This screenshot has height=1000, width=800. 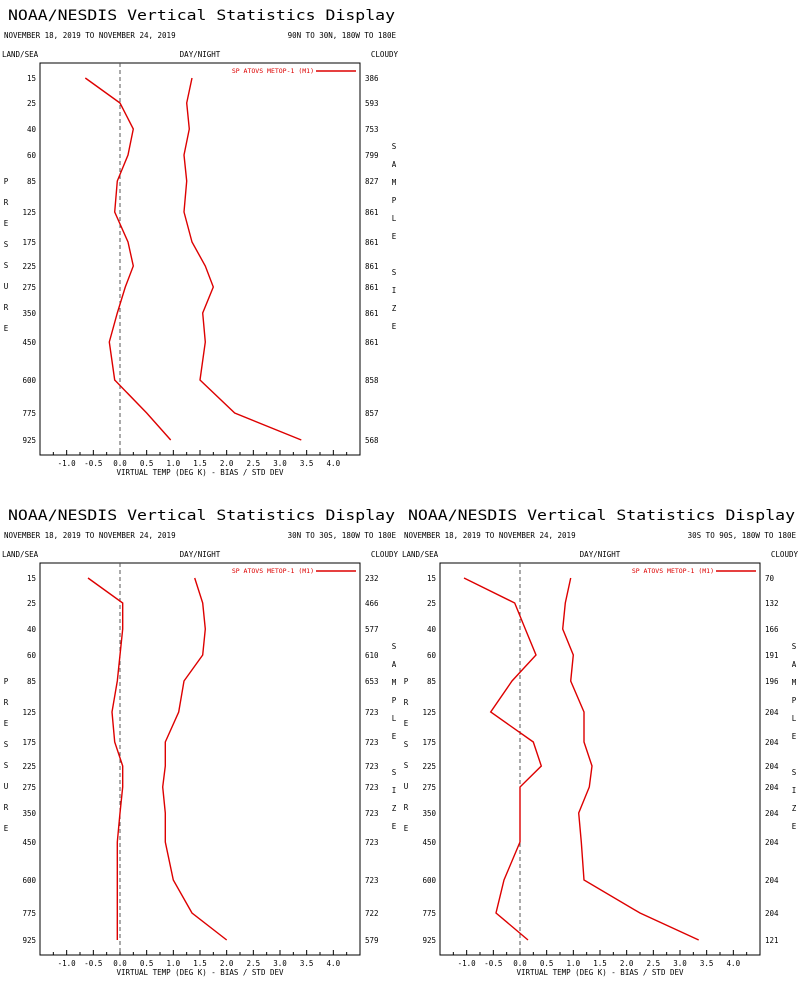 I want to click on x-tick-label: 4.0, so click(x=334, y=463).